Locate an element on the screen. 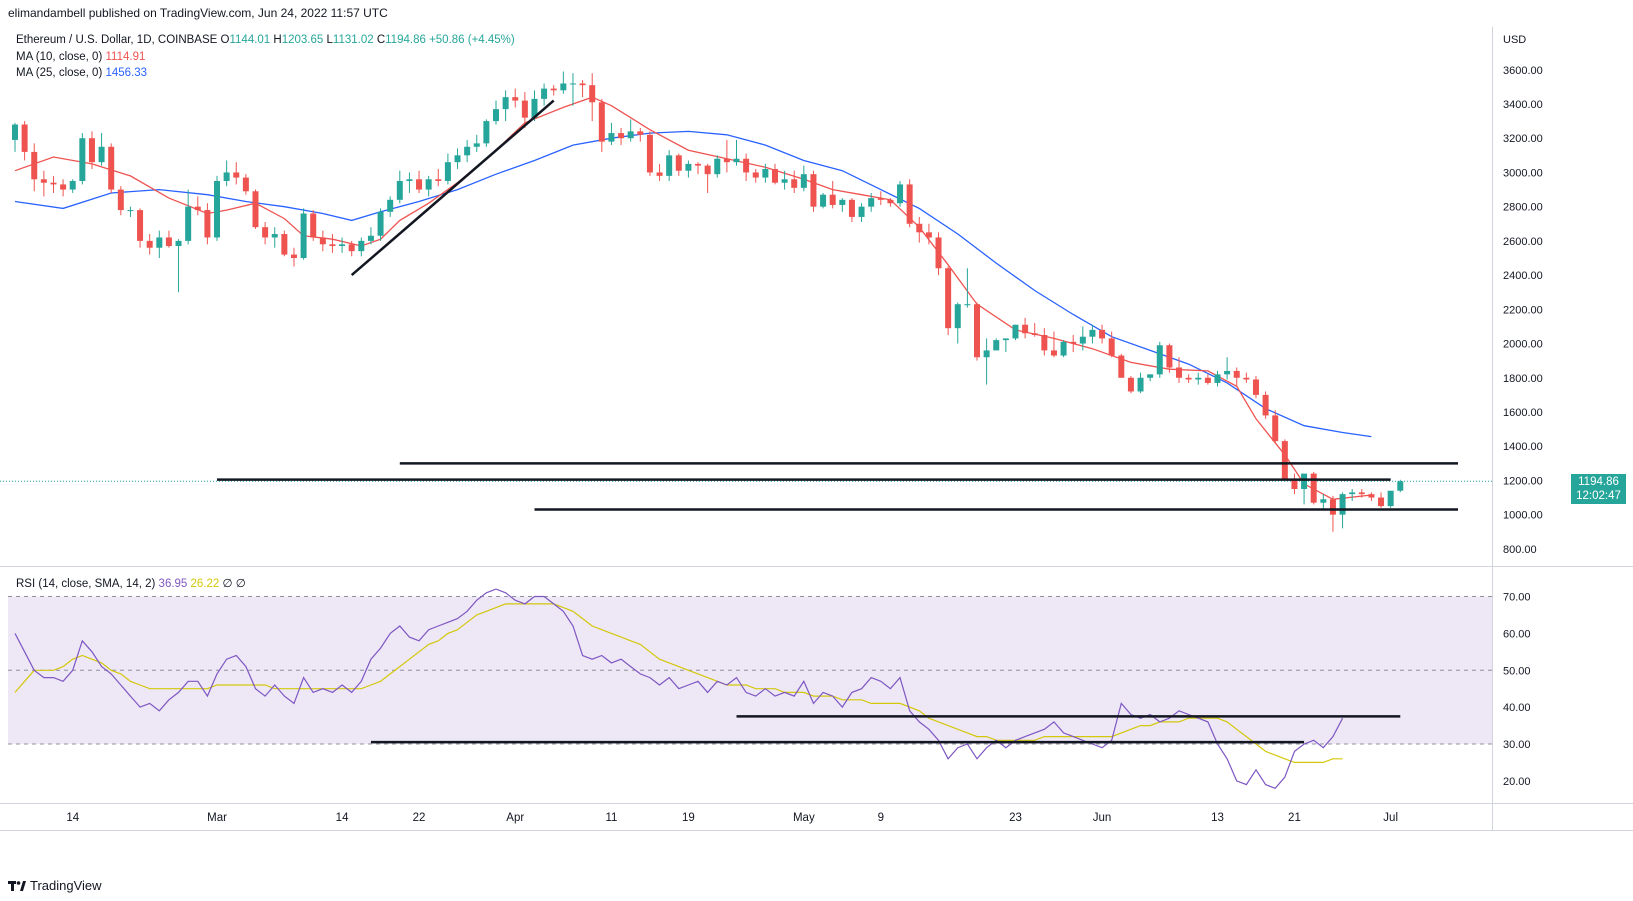  rsi-extra-1: ∅ is located at coordinates (227, 584).